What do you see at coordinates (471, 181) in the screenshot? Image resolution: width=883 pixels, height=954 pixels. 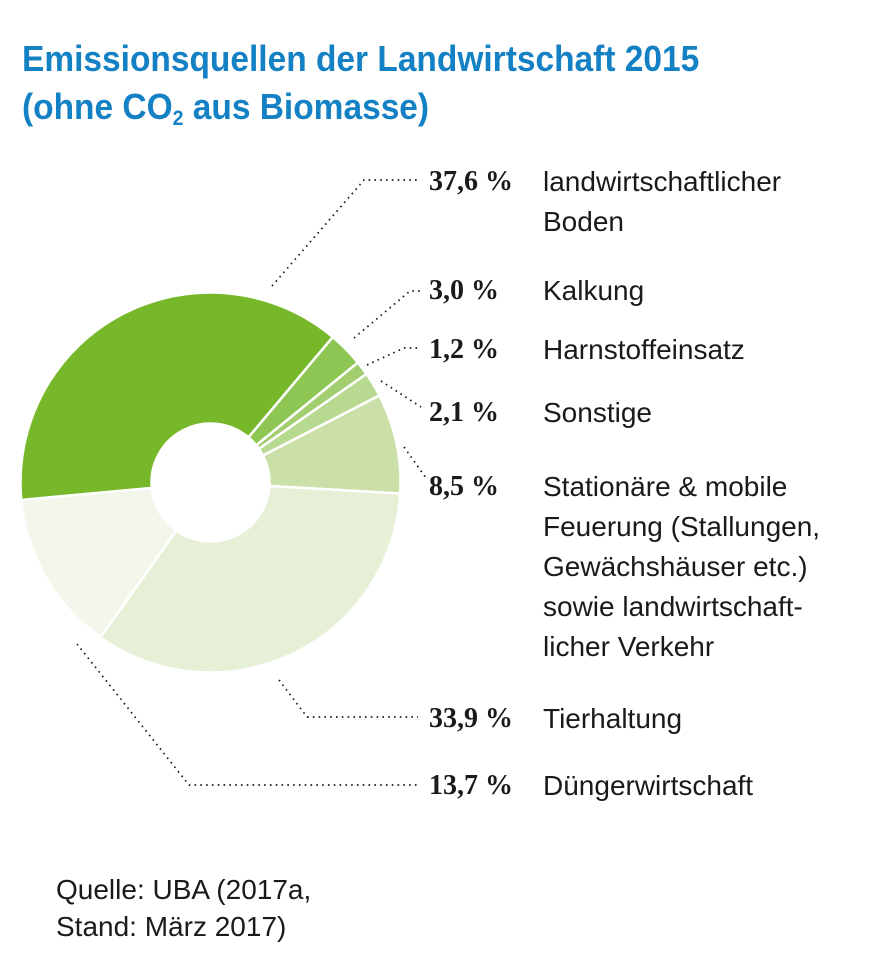 I see `percent-value-0: 37,6 %` at bounding box center [471, 181].